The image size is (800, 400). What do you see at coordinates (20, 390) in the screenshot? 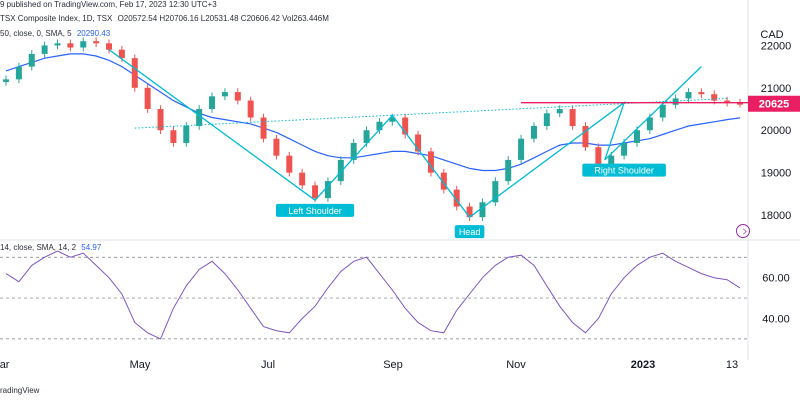
I see `tradingview-brand: radingView` at bounding box center [20, 390].